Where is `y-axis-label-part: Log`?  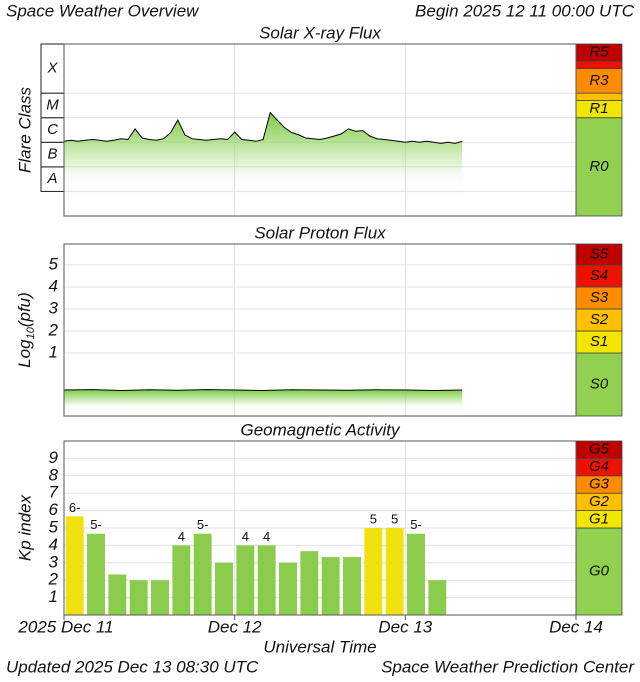 y-axis-label-part: Log is located at coordinates (24, 353).